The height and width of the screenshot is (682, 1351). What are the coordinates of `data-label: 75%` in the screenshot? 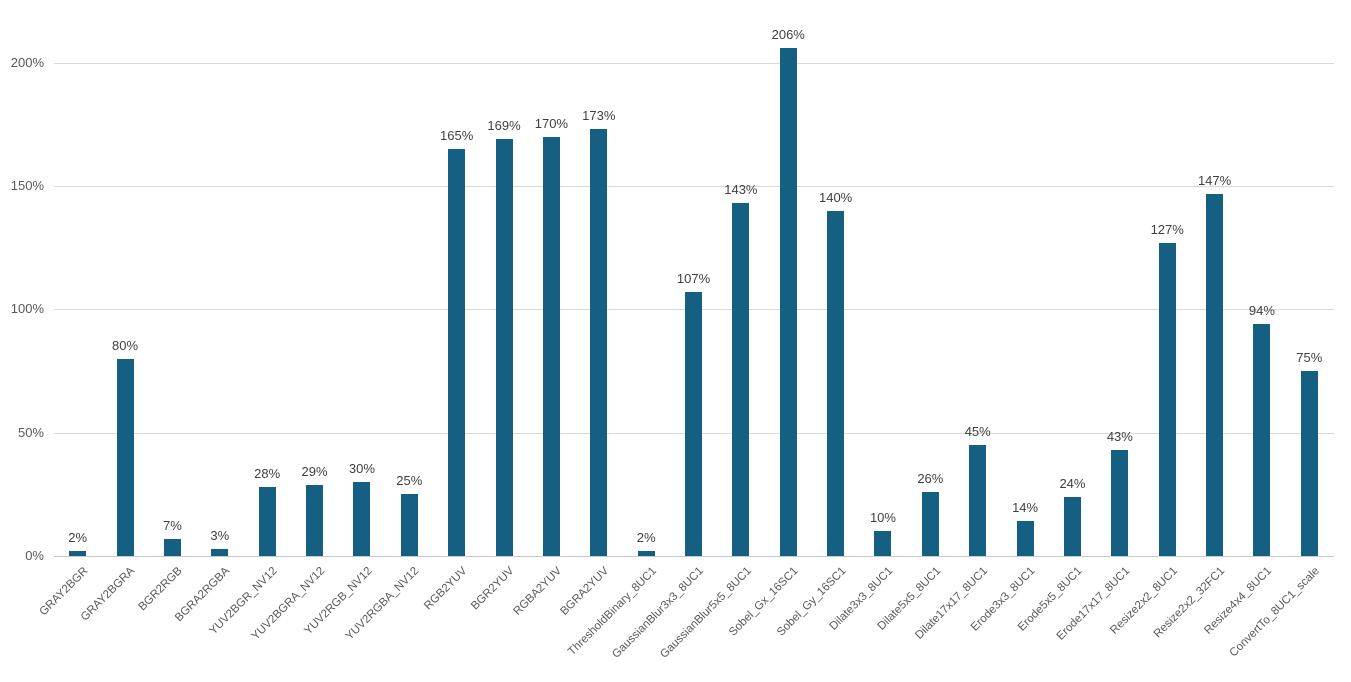 It's located at (1309, 358).